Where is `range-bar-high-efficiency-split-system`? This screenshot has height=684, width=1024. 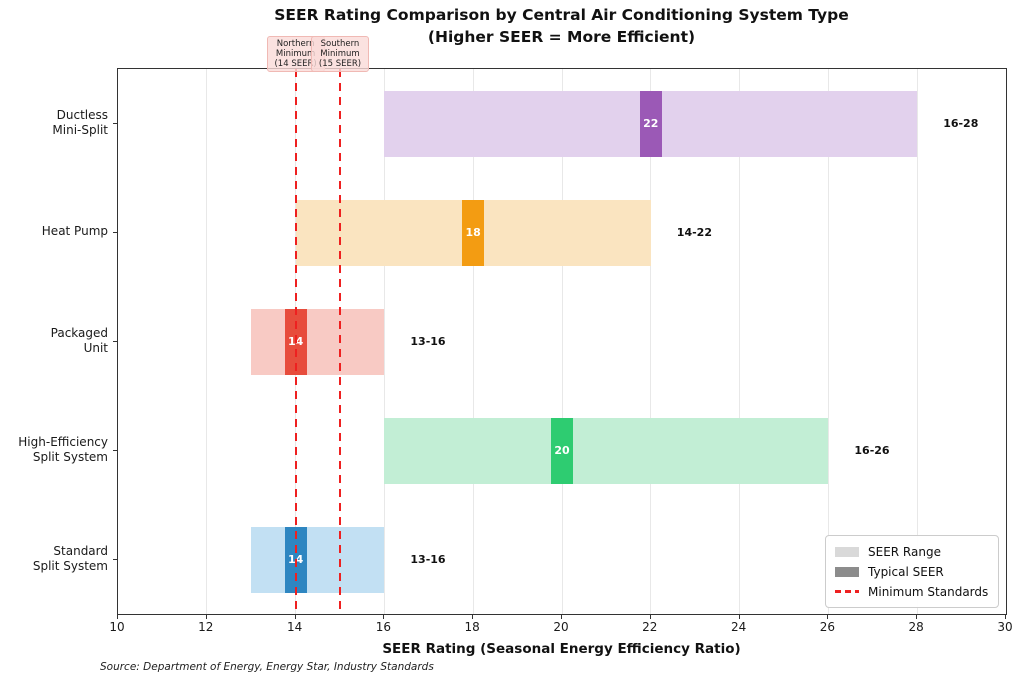
range-bar-high-efficiency-split-system is located at coordinates (606, 450).